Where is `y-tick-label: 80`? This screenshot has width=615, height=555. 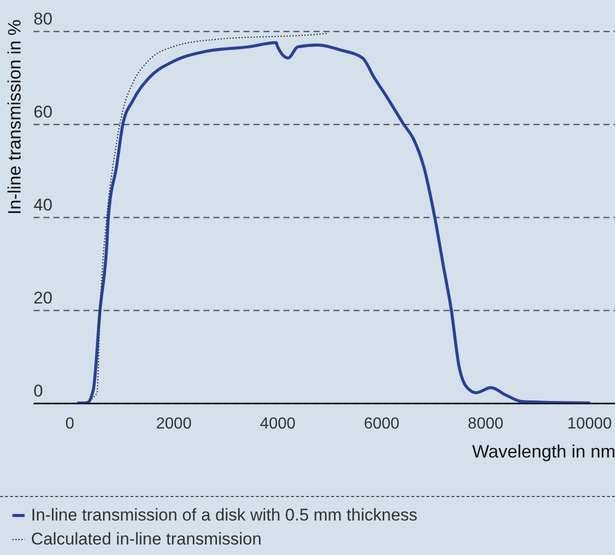
y-tick-label: 80 is located at coordinates (43, 19).